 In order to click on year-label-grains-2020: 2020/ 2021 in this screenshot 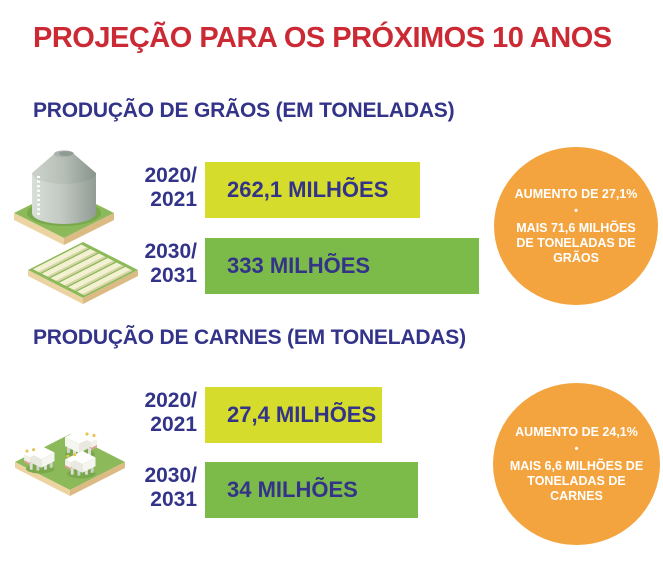, I will do `click(157, 188)`.